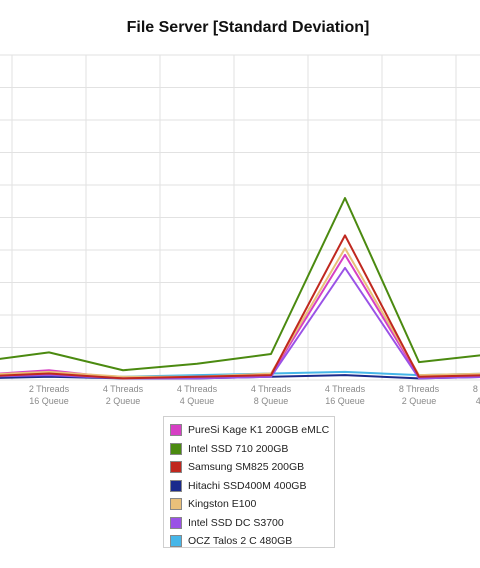 The width and height of the screenshot is (480, 568). I want to click on legend-label: Samsung SM825 200GB, so click(246, 467).